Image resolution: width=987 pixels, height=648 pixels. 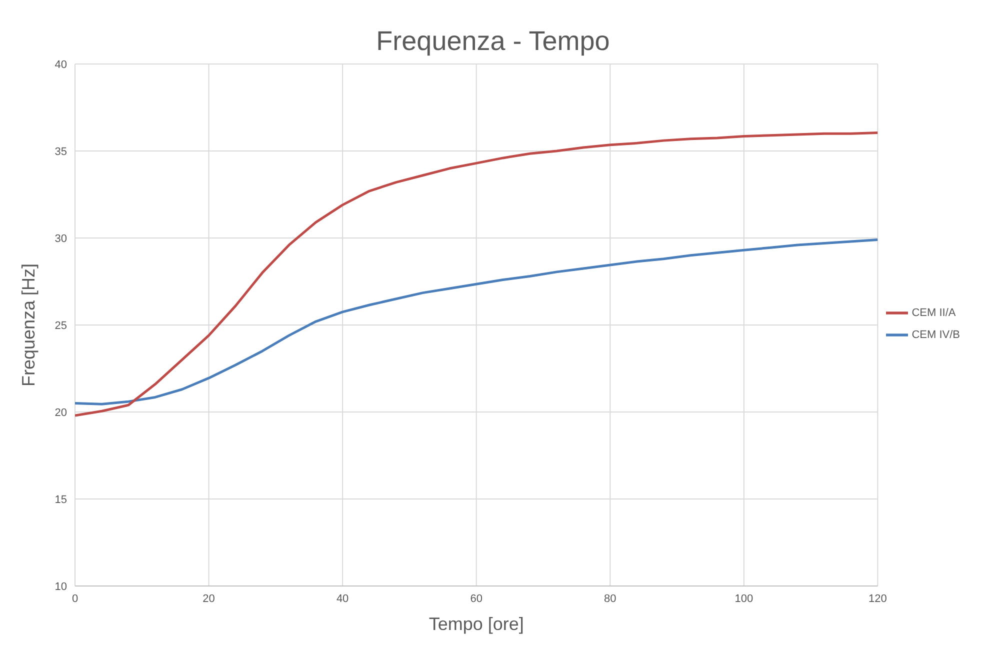 I want to click on legend-label: CEM II/A, so click(x=934, y=312).